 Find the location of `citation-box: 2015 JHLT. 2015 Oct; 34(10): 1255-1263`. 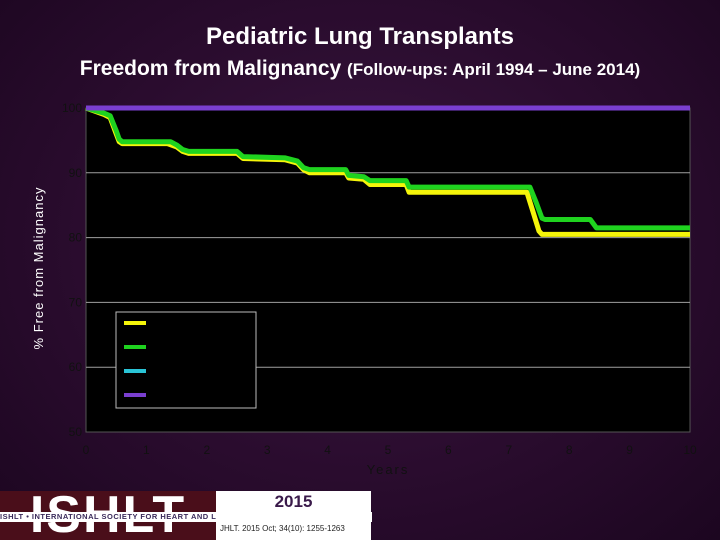

citation-box: 2015 JHLT. 2015 Oct; 34(10): 1255-1263 is located at coordinates (293, 515).